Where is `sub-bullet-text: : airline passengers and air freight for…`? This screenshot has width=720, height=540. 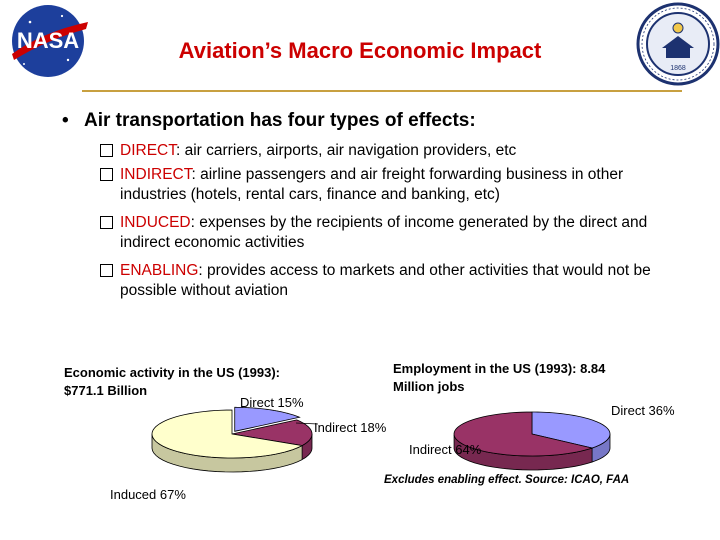
sub-bullet-text: : airline passengers and air freight for… is located at coordinates (372, 184).